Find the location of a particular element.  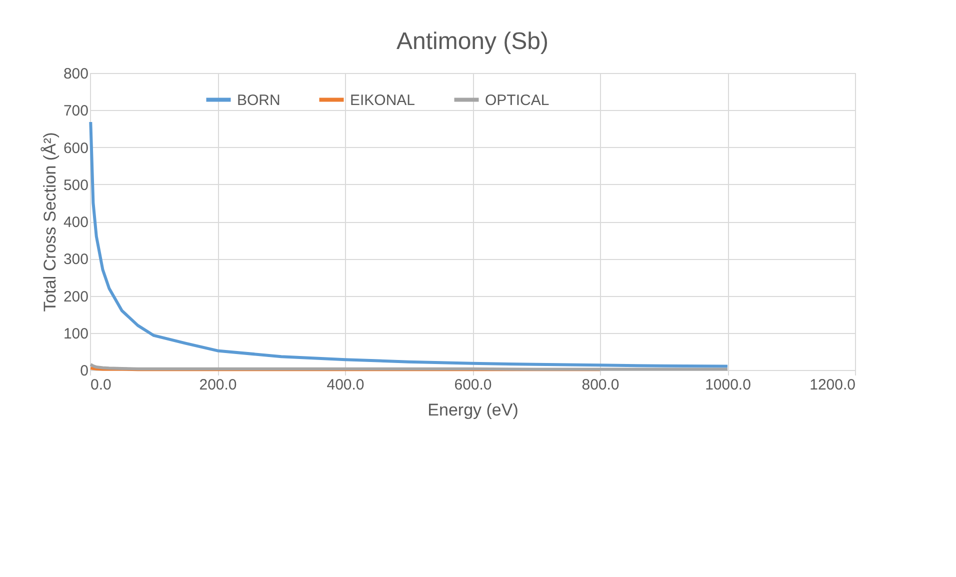

y-tick-label: 500 is located at coordinates (75, 185).